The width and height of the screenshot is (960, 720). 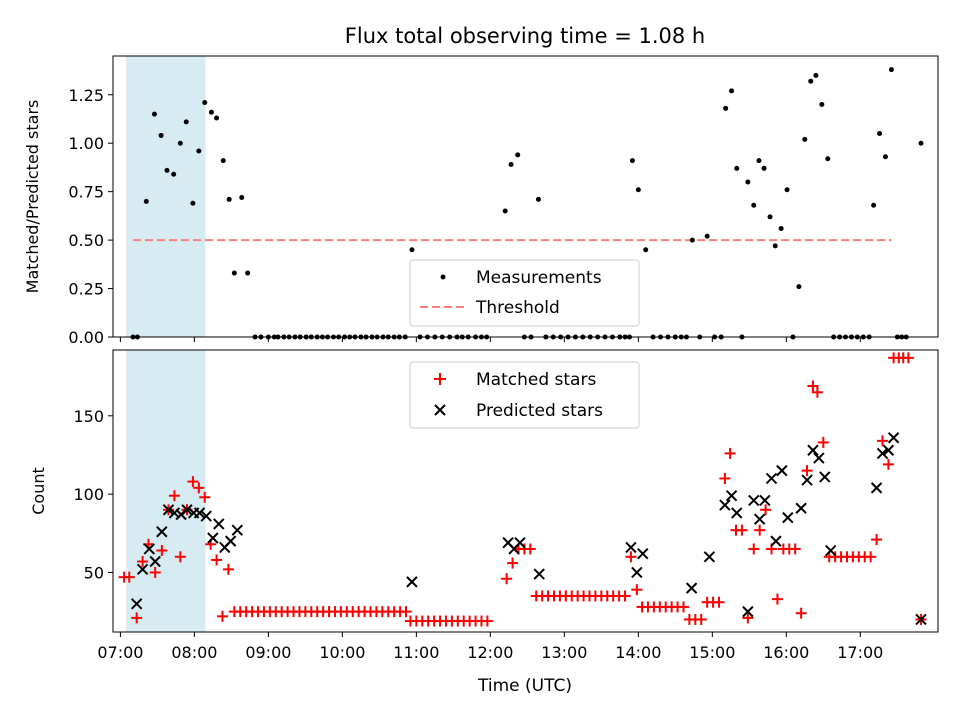 What do you see at coordinates (32, 197) in the screenshot?
I see `top-y-axis-label: Matched/Predicted stars` at bounding box center [32, 197].